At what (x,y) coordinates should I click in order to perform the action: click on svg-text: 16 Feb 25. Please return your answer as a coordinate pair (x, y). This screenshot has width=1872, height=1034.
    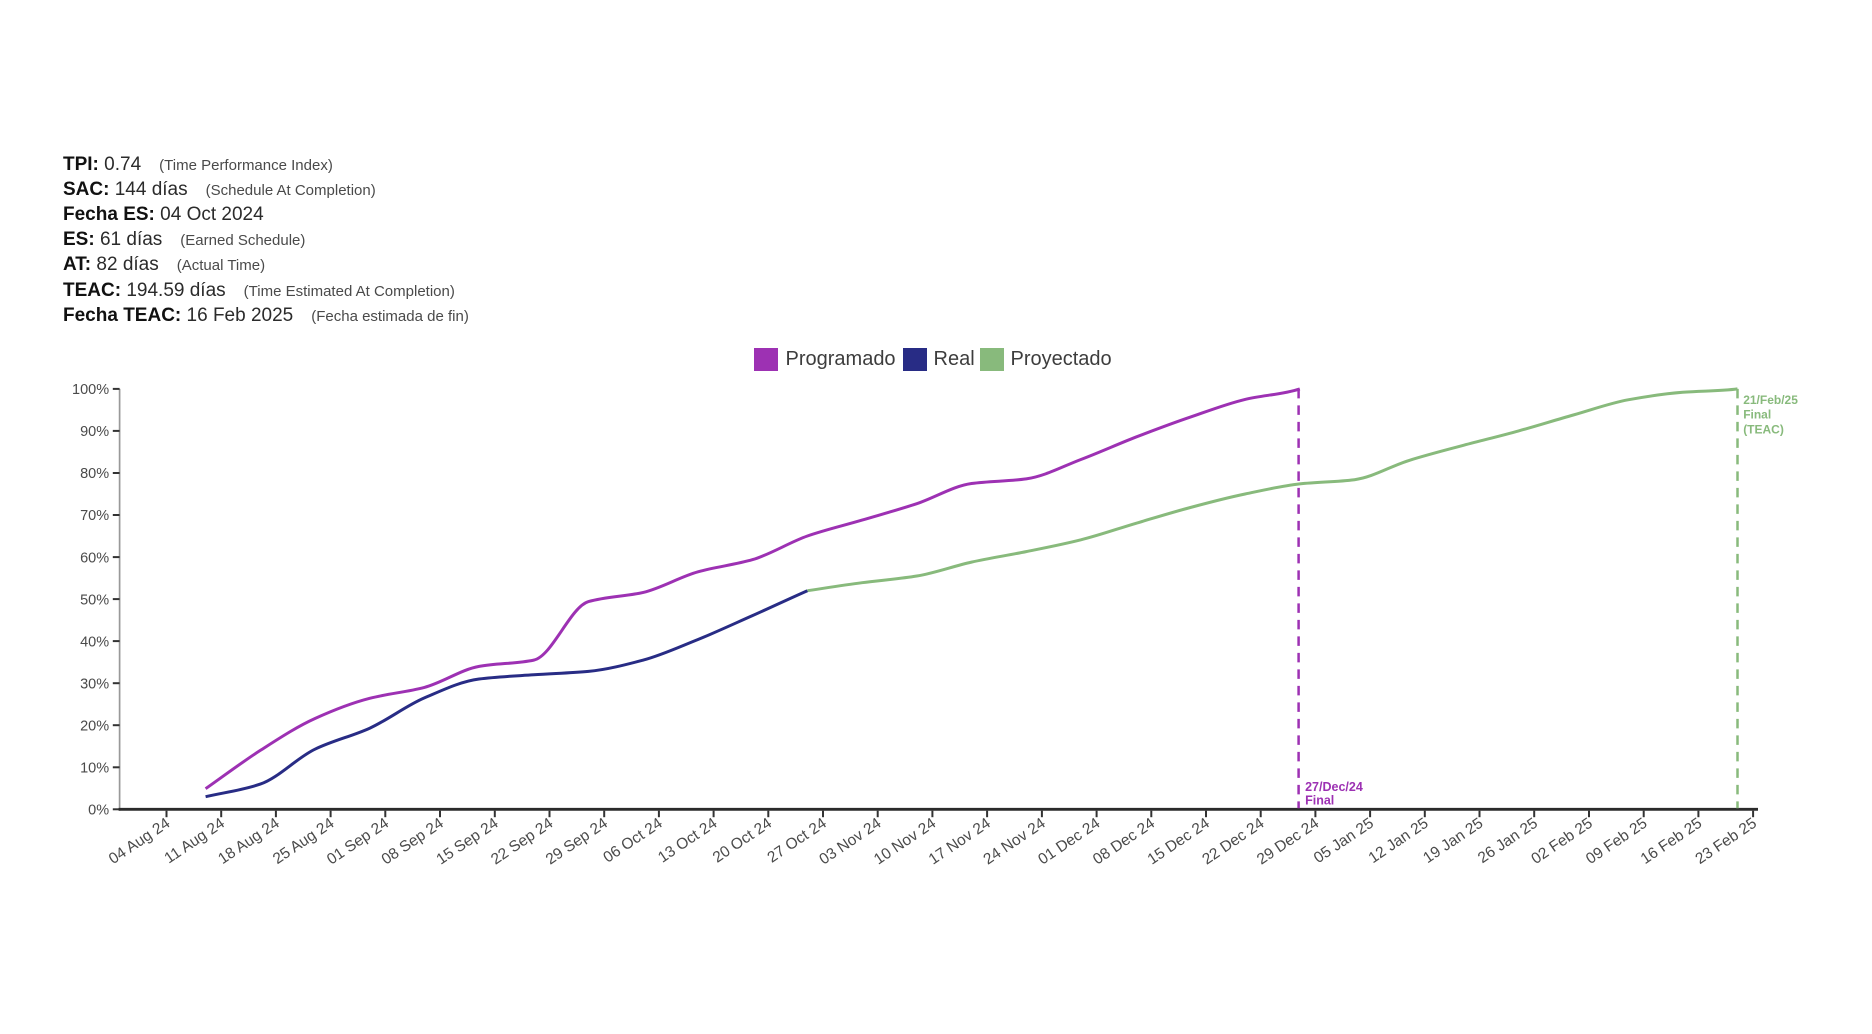
    Looking at the image, I should click on (1671, 841).